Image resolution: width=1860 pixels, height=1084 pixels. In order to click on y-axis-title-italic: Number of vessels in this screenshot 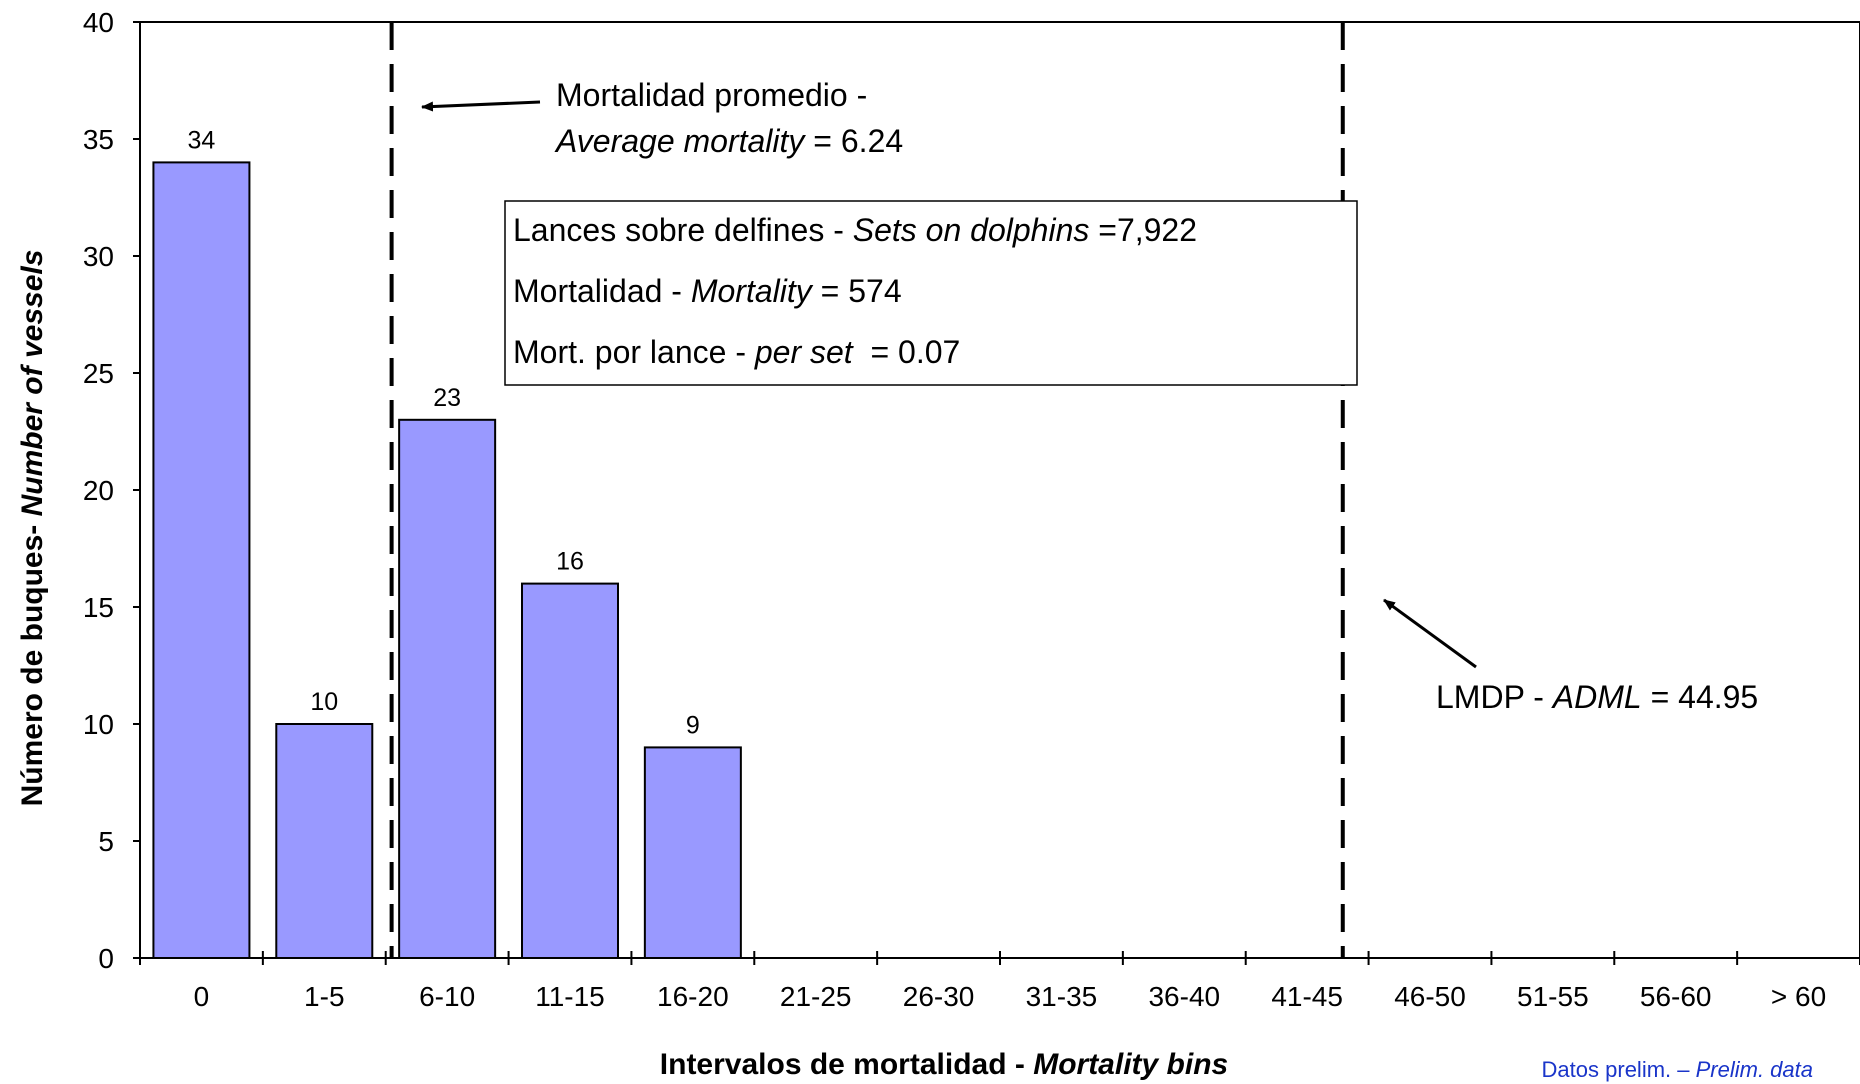, I will do `click(32, 387)`.